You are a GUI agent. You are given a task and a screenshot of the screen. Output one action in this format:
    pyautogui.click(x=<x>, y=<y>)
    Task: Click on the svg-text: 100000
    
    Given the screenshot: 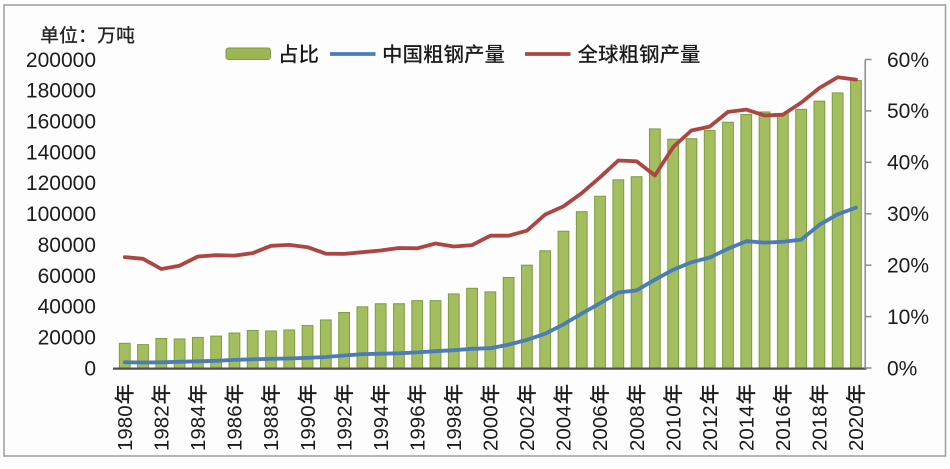 What is the action you would take?
    pyautogui.click(x=61, y=214)
    